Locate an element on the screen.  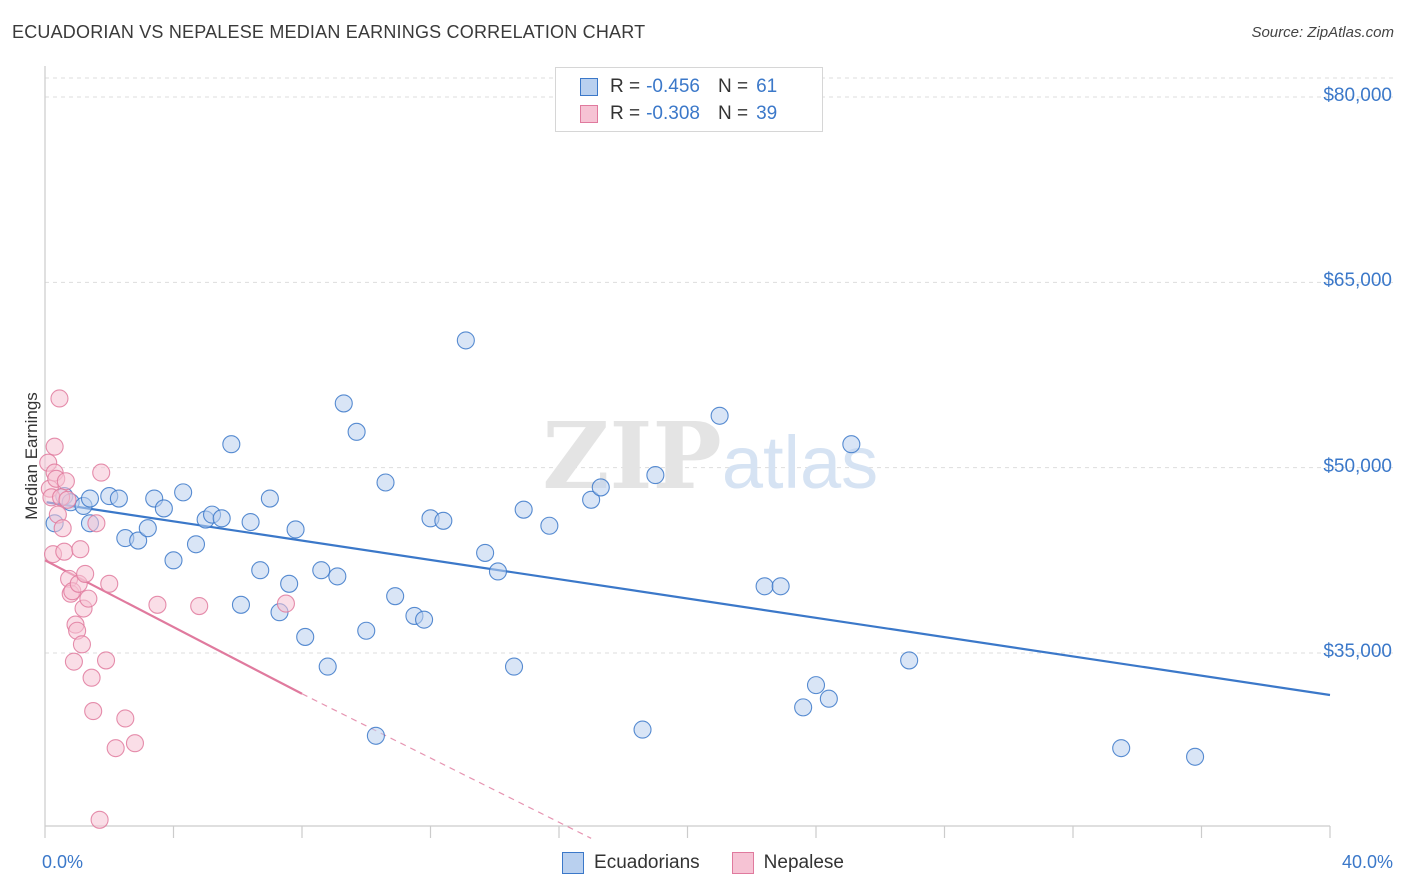
zipatlas-watermark: ZIP atlas is located at coordinates (710, 456).